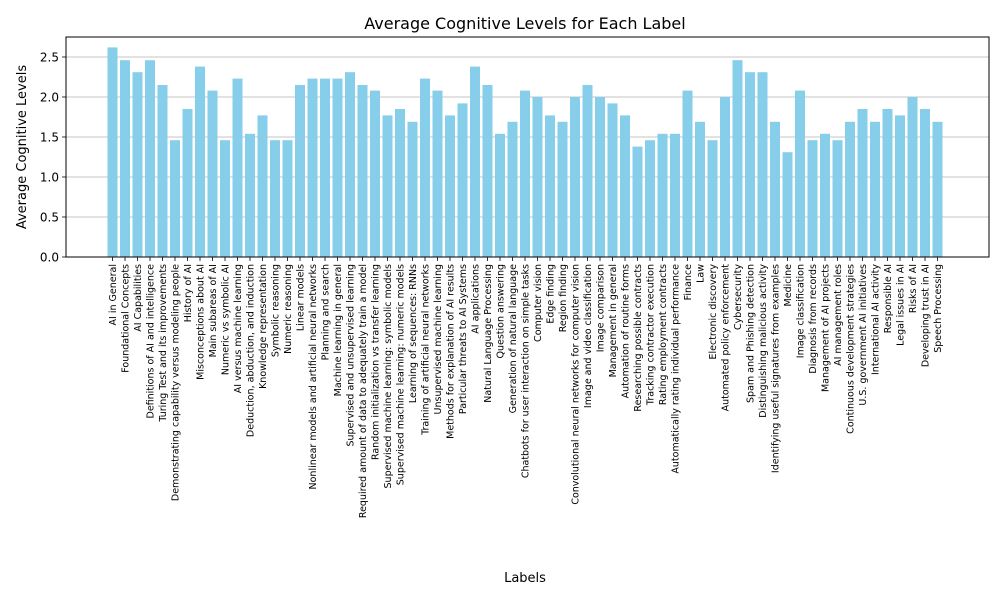 This screenshot has height=600, width=1000. I want to click on x-tick-label: AI in General, so click(113, 294).